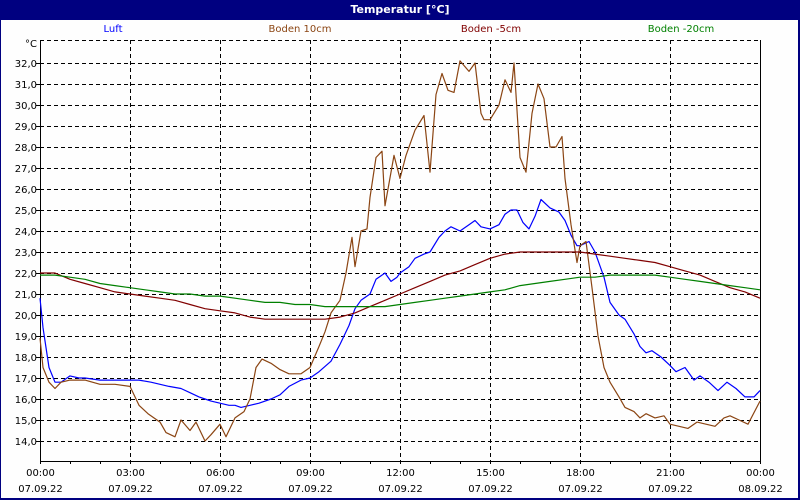 Image resolution: width=800 pixels, height=500 pixels. What do you see at coordinates (26, 253) in the screenshot?
I see `y-tick-label: 23,0` at bounding box center [26, 253].